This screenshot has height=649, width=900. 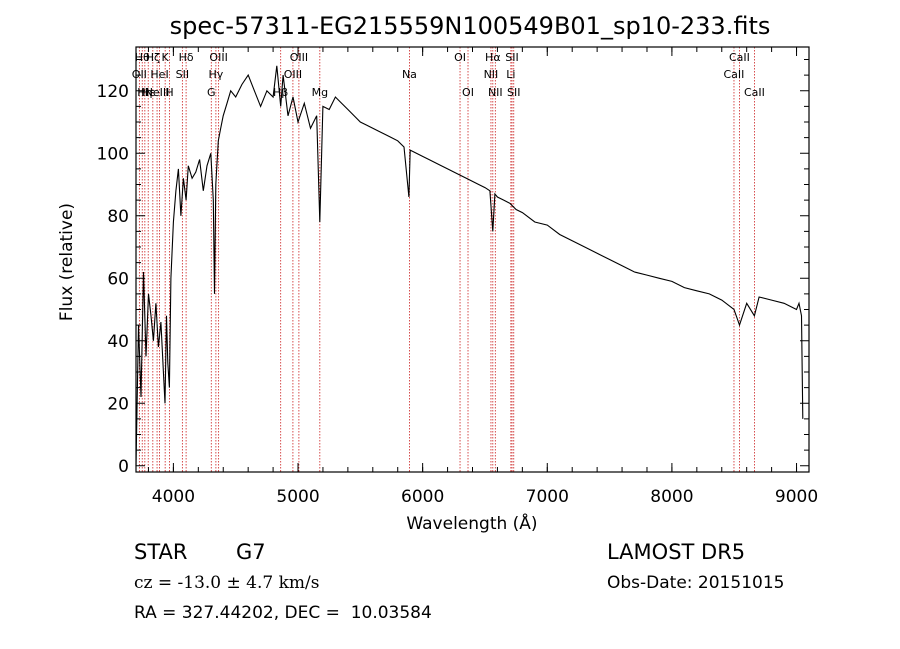 I want to click on spectral-line-label: Mg, so click(x=320, y=92).